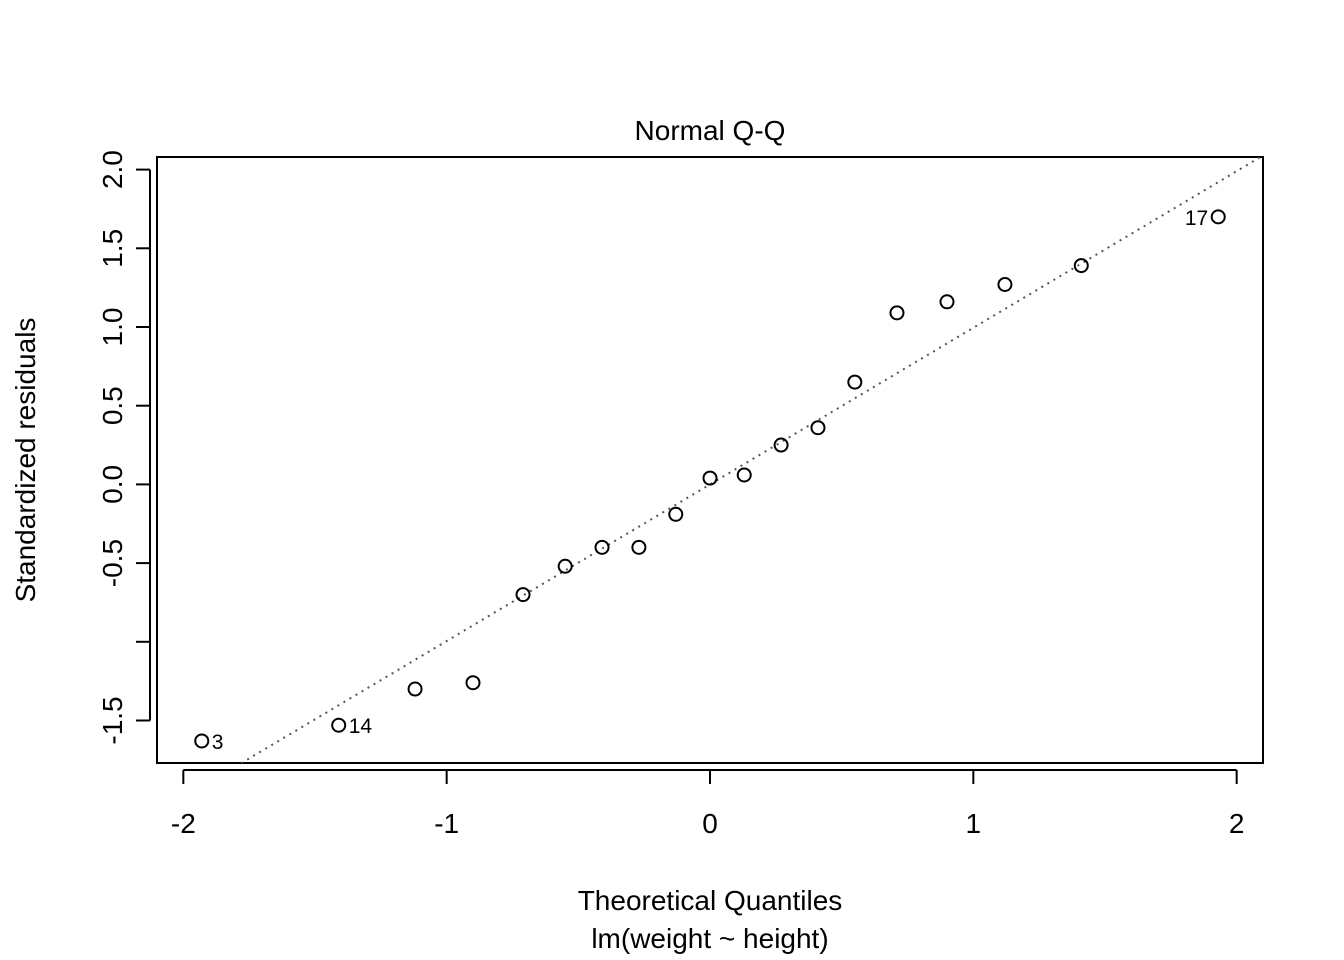 The height and width of the screenshot is (960, 1344). What do you see at coordinates (1237, 823) in the screenshot?
I see `x-tick-label: 2` at bounding box center [1237, 823].